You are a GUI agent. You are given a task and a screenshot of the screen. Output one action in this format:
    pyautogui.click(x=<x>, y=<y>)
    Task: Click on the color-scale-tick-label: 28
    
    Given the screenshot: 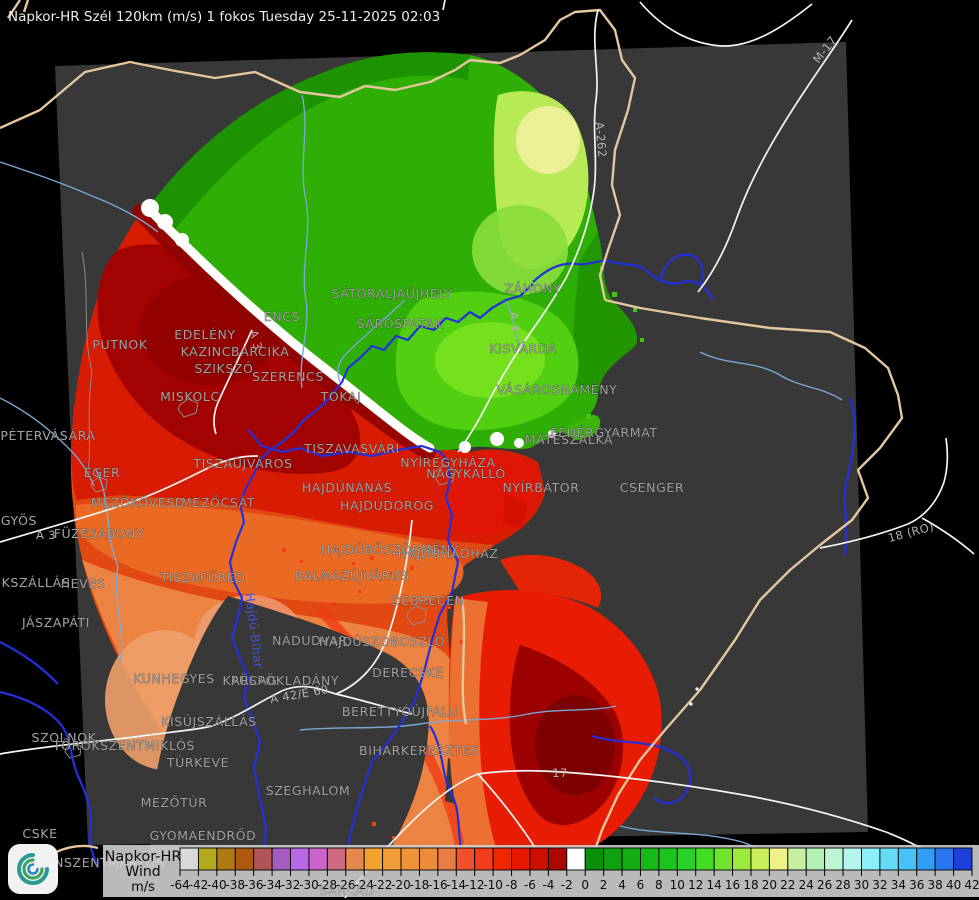 What is the action you would take?
    pyautogui.click(x=842, y=885)
    